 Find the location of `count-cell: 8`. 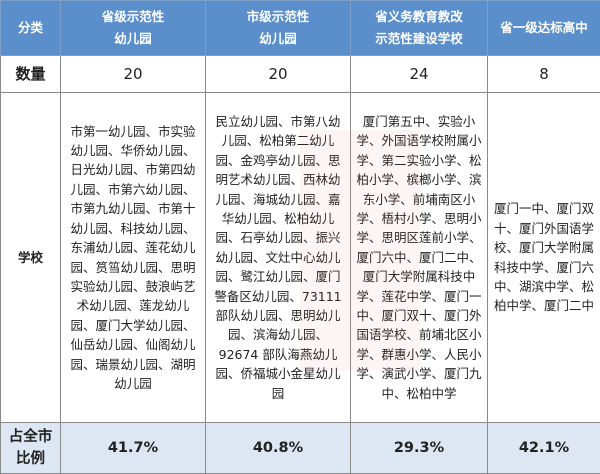

count-cell: 8 is located at coordinates (544, 74).